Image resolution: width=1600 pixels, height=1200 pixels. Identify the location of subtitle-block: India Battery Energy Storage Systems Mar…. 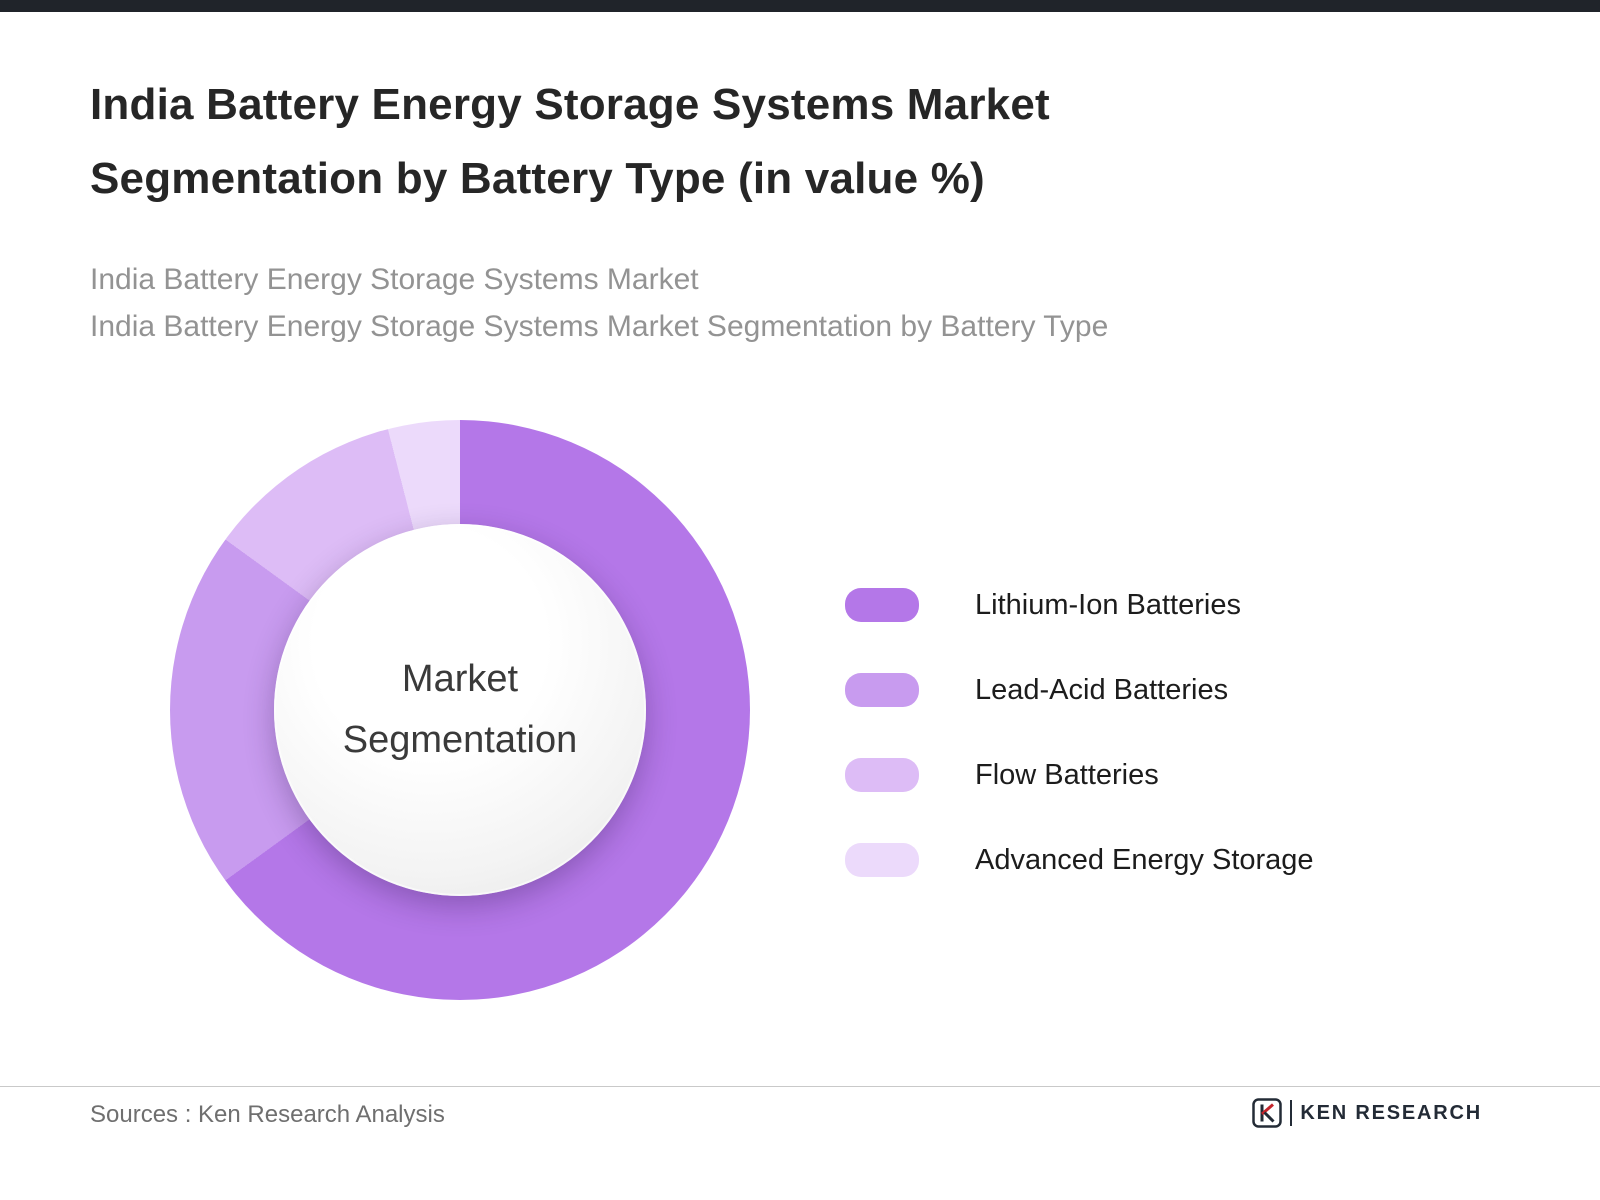
(599, 303).